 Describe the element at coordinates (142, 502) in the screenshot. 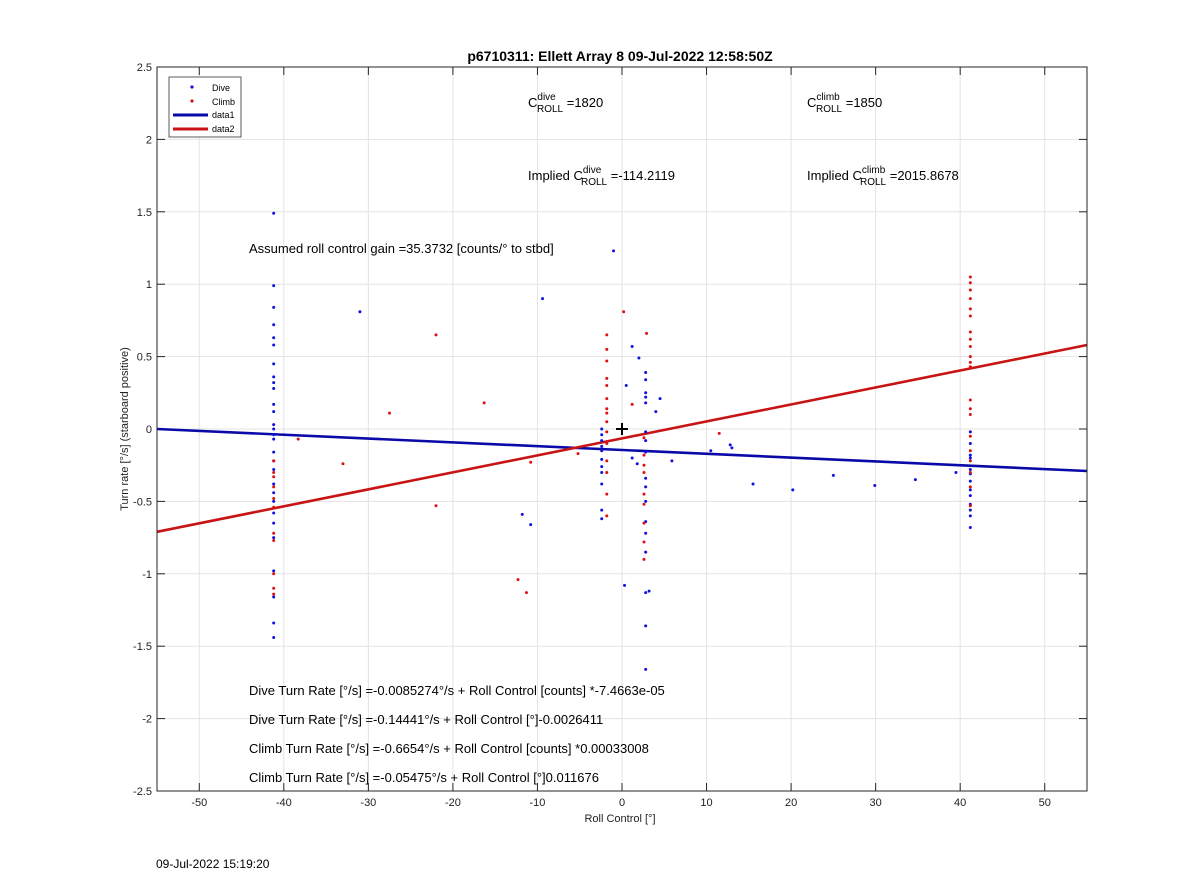

I see `y-tick-label: -0.5` at that location.